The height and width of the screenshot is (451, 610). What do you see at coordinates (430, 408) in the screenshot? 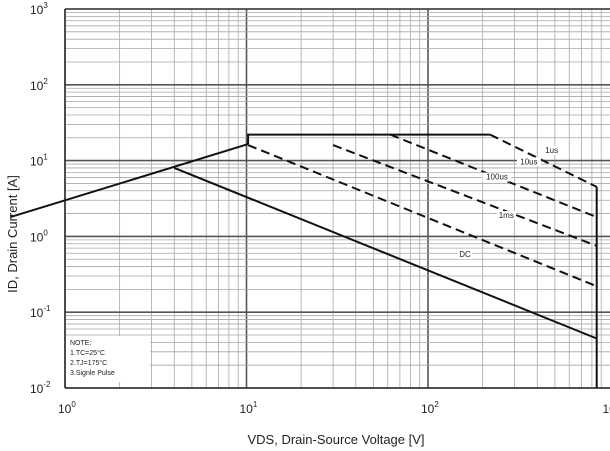
I see `x-tick-label: 10²` at bounding box center [430, 408].